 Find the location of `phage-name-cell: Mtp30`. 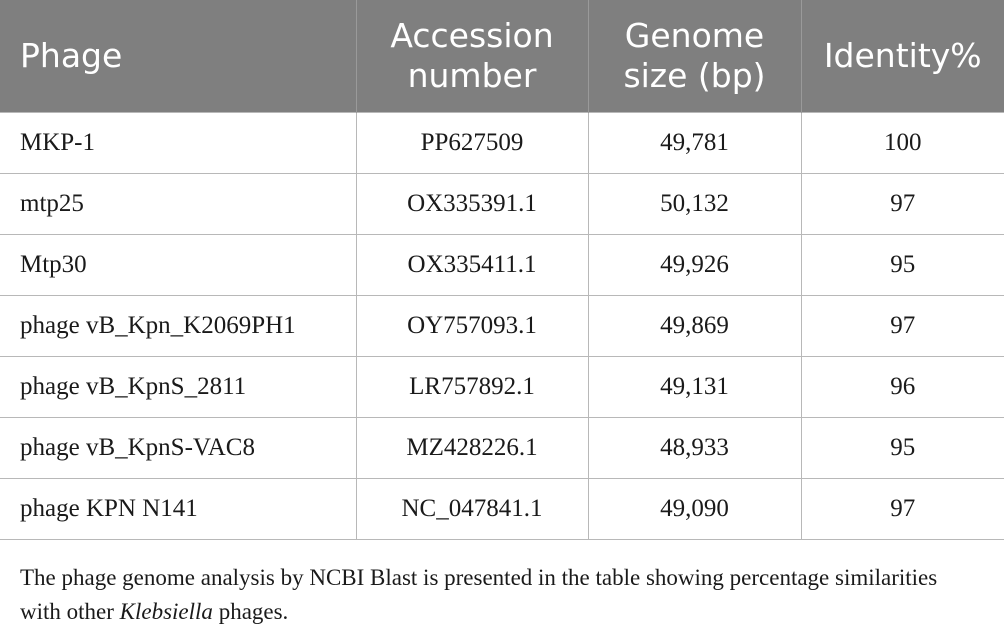

phage-name-cell: Mtp30 is located at coordinates (178, 265).